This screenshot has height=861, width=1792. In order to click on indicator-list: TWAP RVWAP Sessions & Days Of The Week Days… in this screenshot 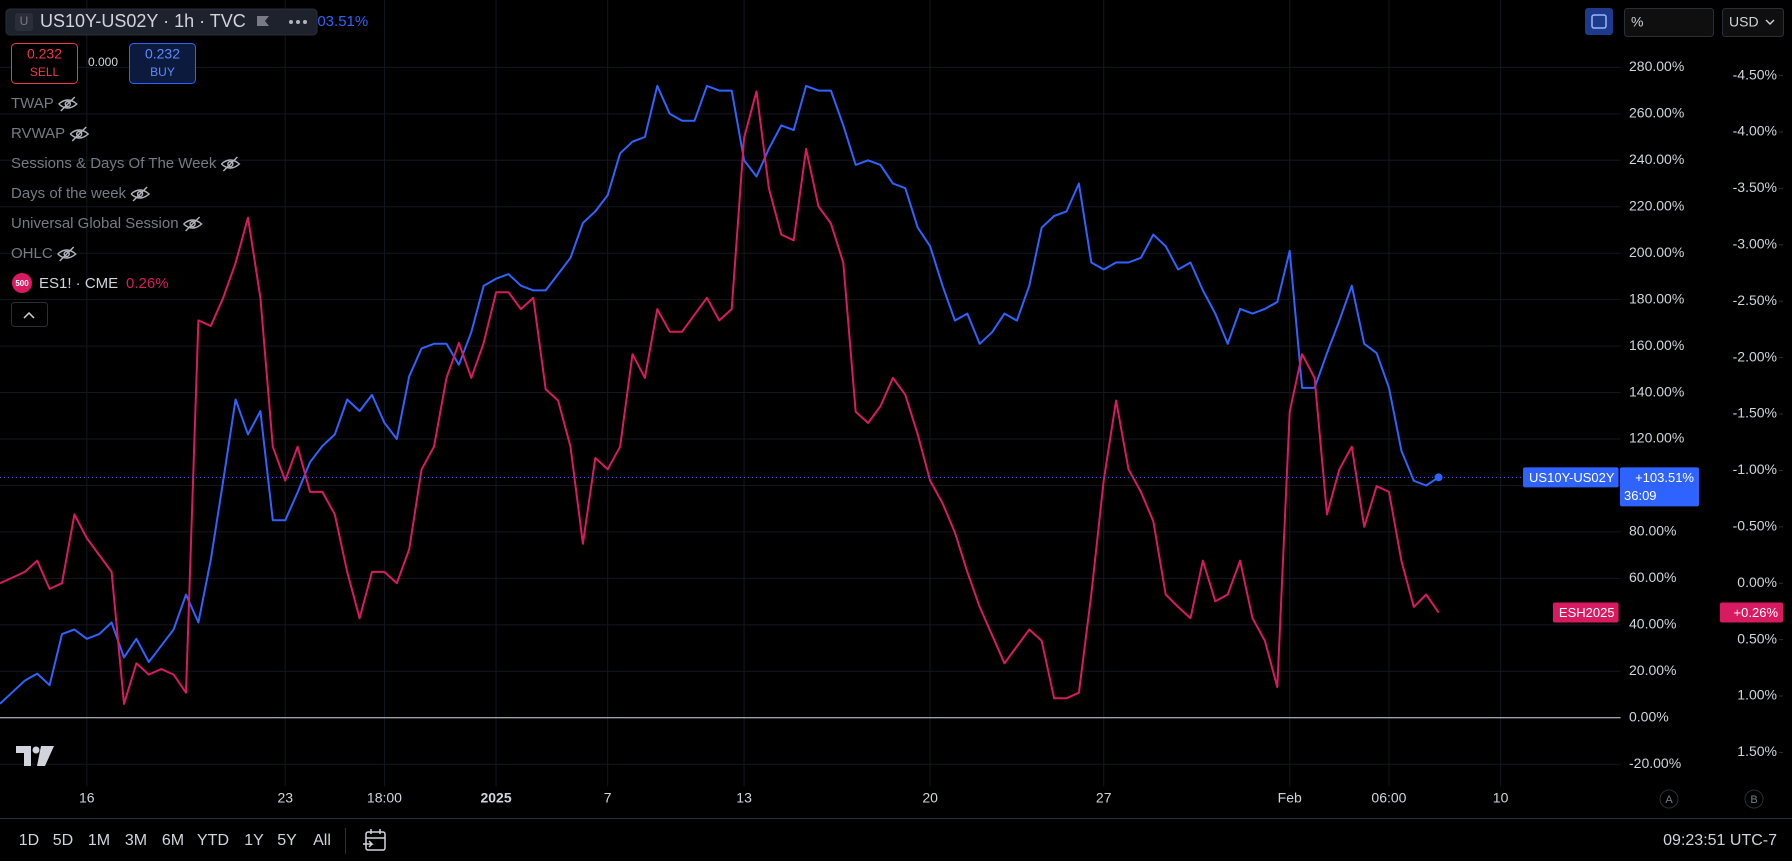, I will do `click(126, 178)`.